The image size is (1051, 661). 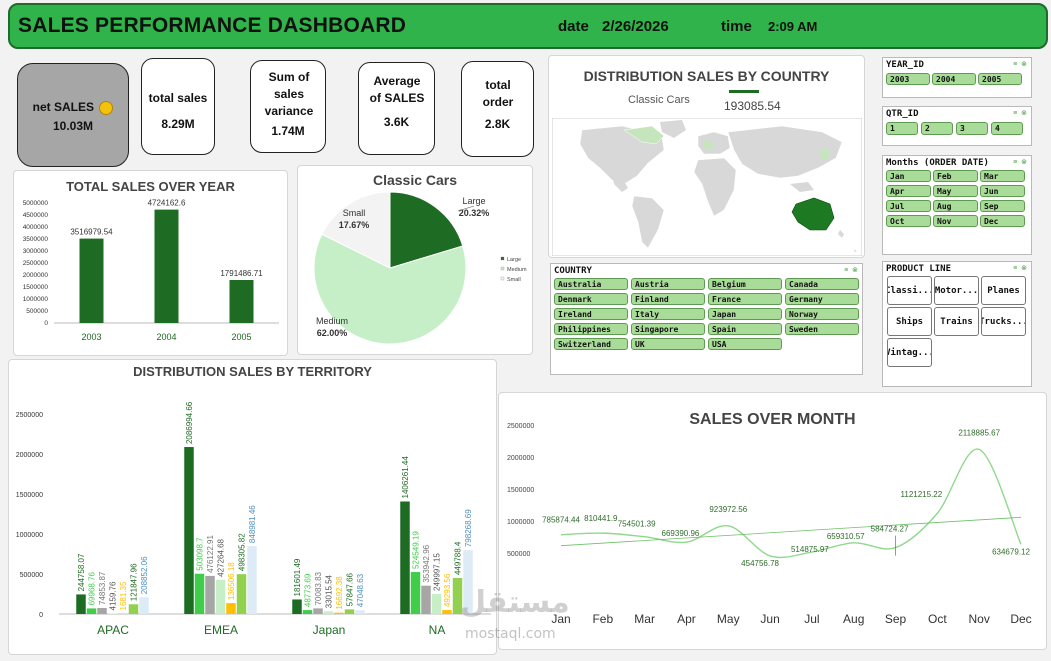 I want to click on data-label: 1406261.44, so click(x=405, y=477).